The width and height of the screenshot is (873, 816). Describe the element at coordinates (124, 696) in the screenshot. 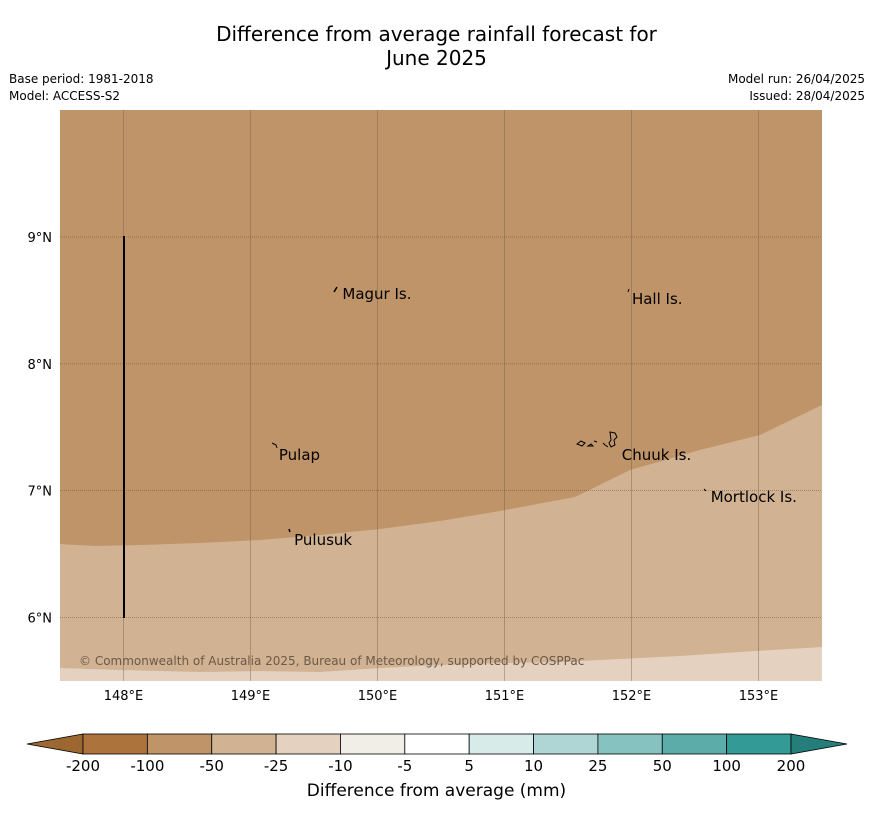

I see `lon-tick-label: 148°E` at that location.